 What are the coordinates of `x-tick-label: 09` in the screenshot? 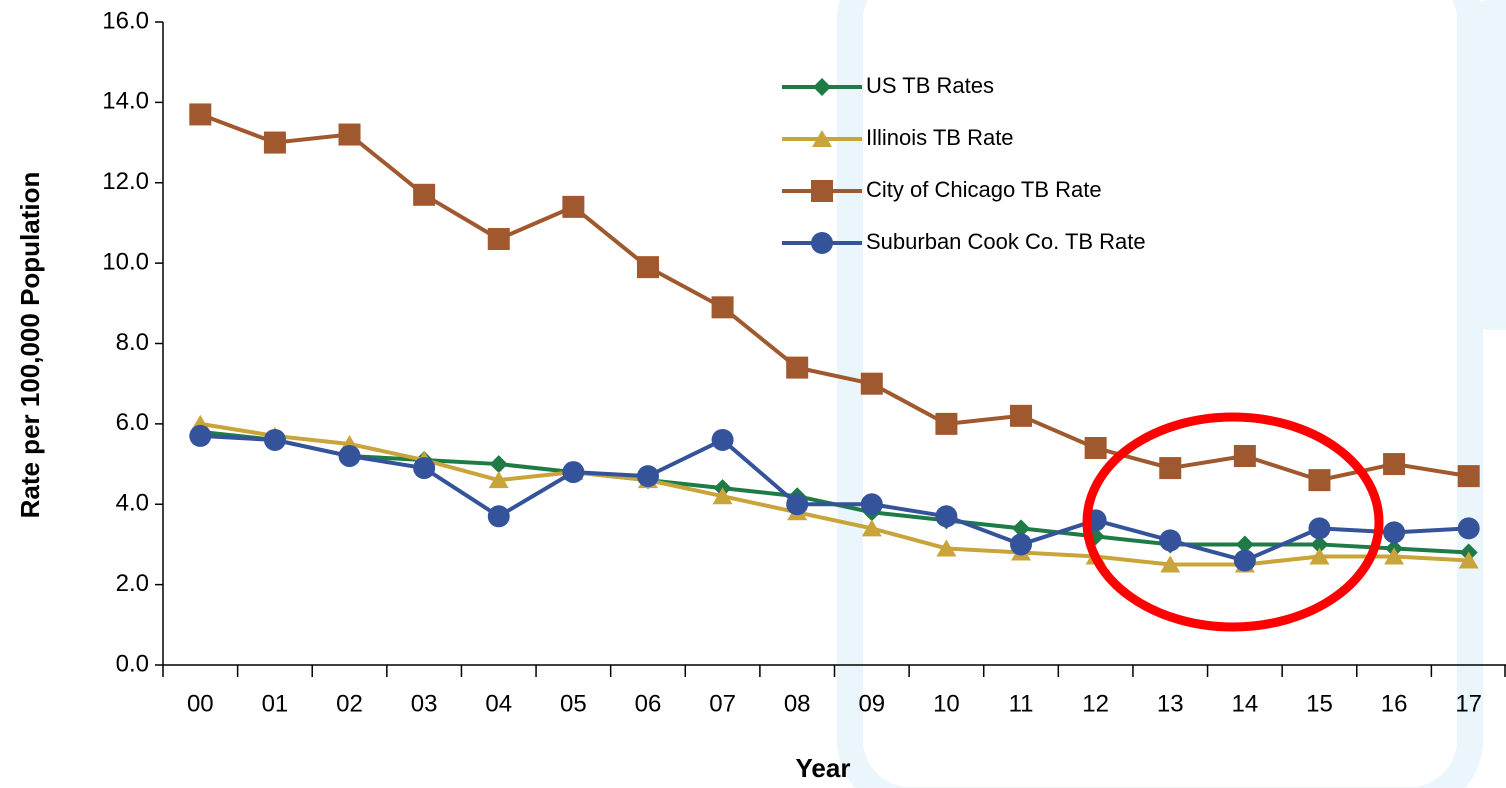 It's located at (871, 703).